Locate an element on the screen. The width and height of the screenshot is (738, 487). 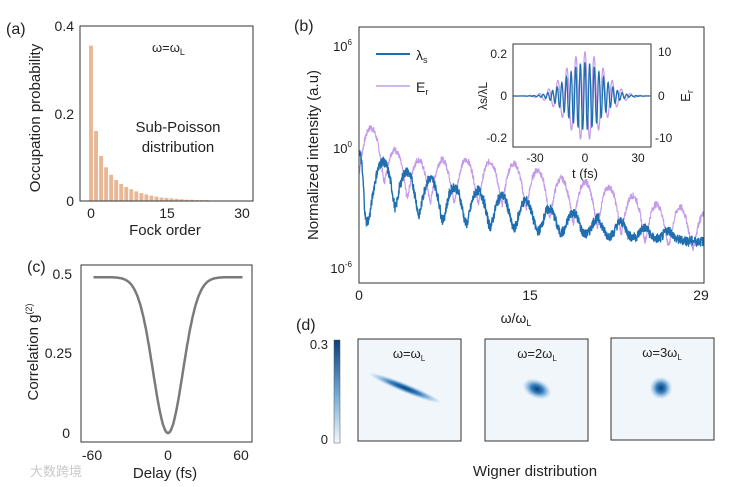
panel-label-c: (c) is located at coordinates (36, 267).